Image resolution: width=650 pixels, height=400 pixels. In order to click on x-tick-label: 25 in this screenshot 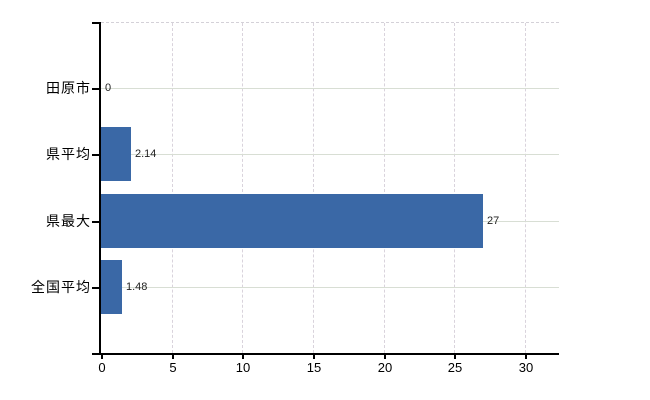, I will do `click(455, 367)`.